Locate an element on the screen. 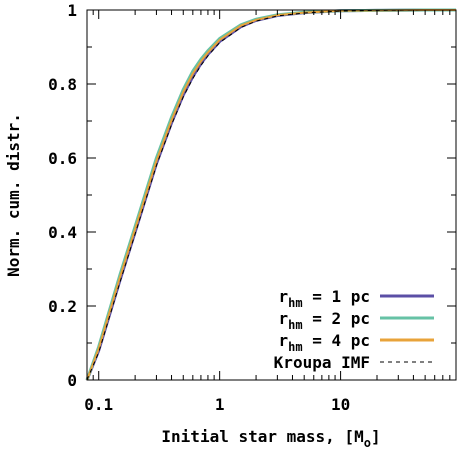  legend-label-4: Kroupa IMF is located at coordinates (322, 362).